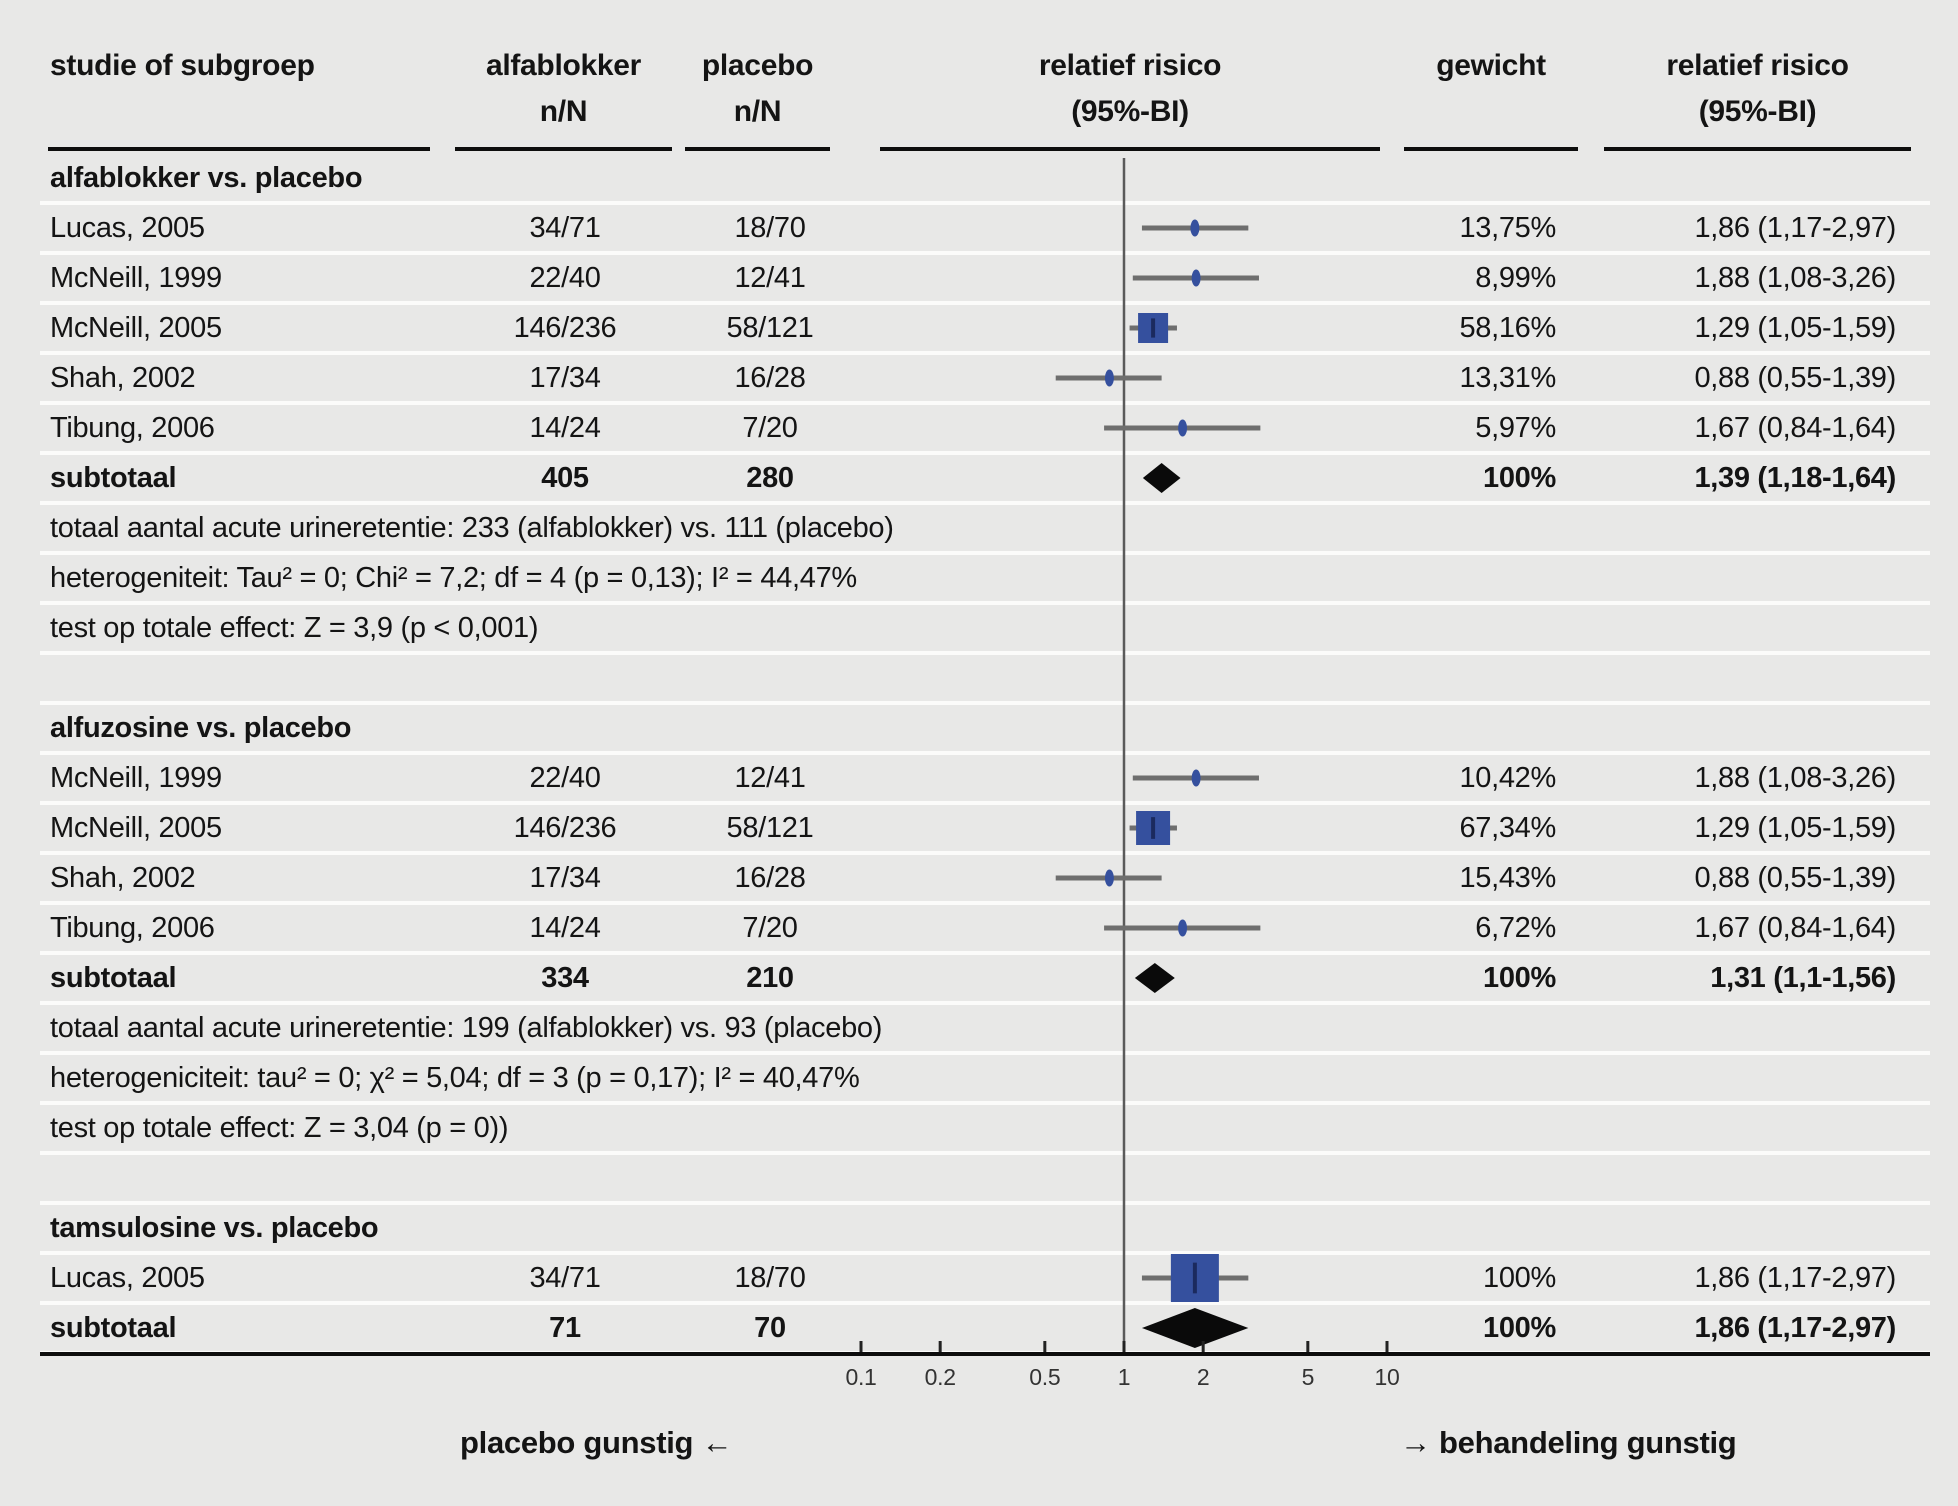 The width and height of the screenshot is (1958, 1506). I want to click on weight-value: 5,97%, so click(1515, 428).